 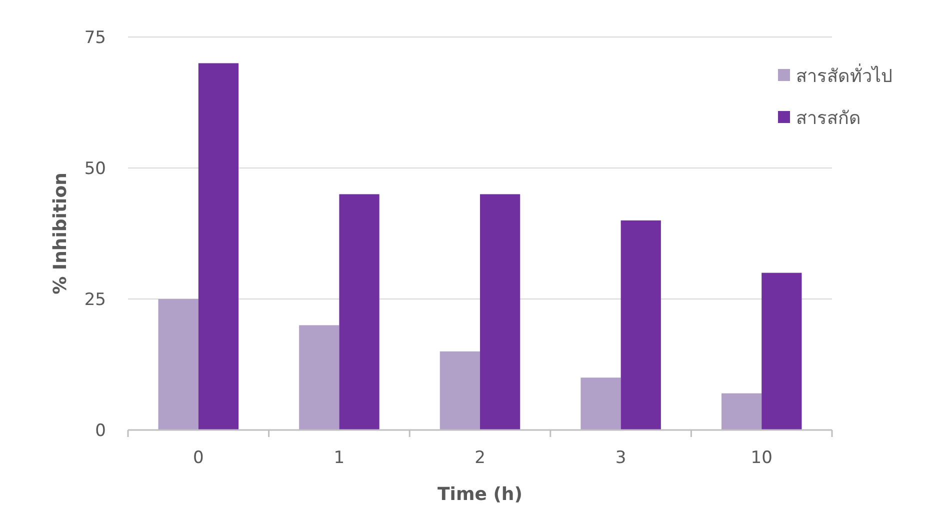 I want to click on x-tick-label: 1, so click(x=339, y=458).